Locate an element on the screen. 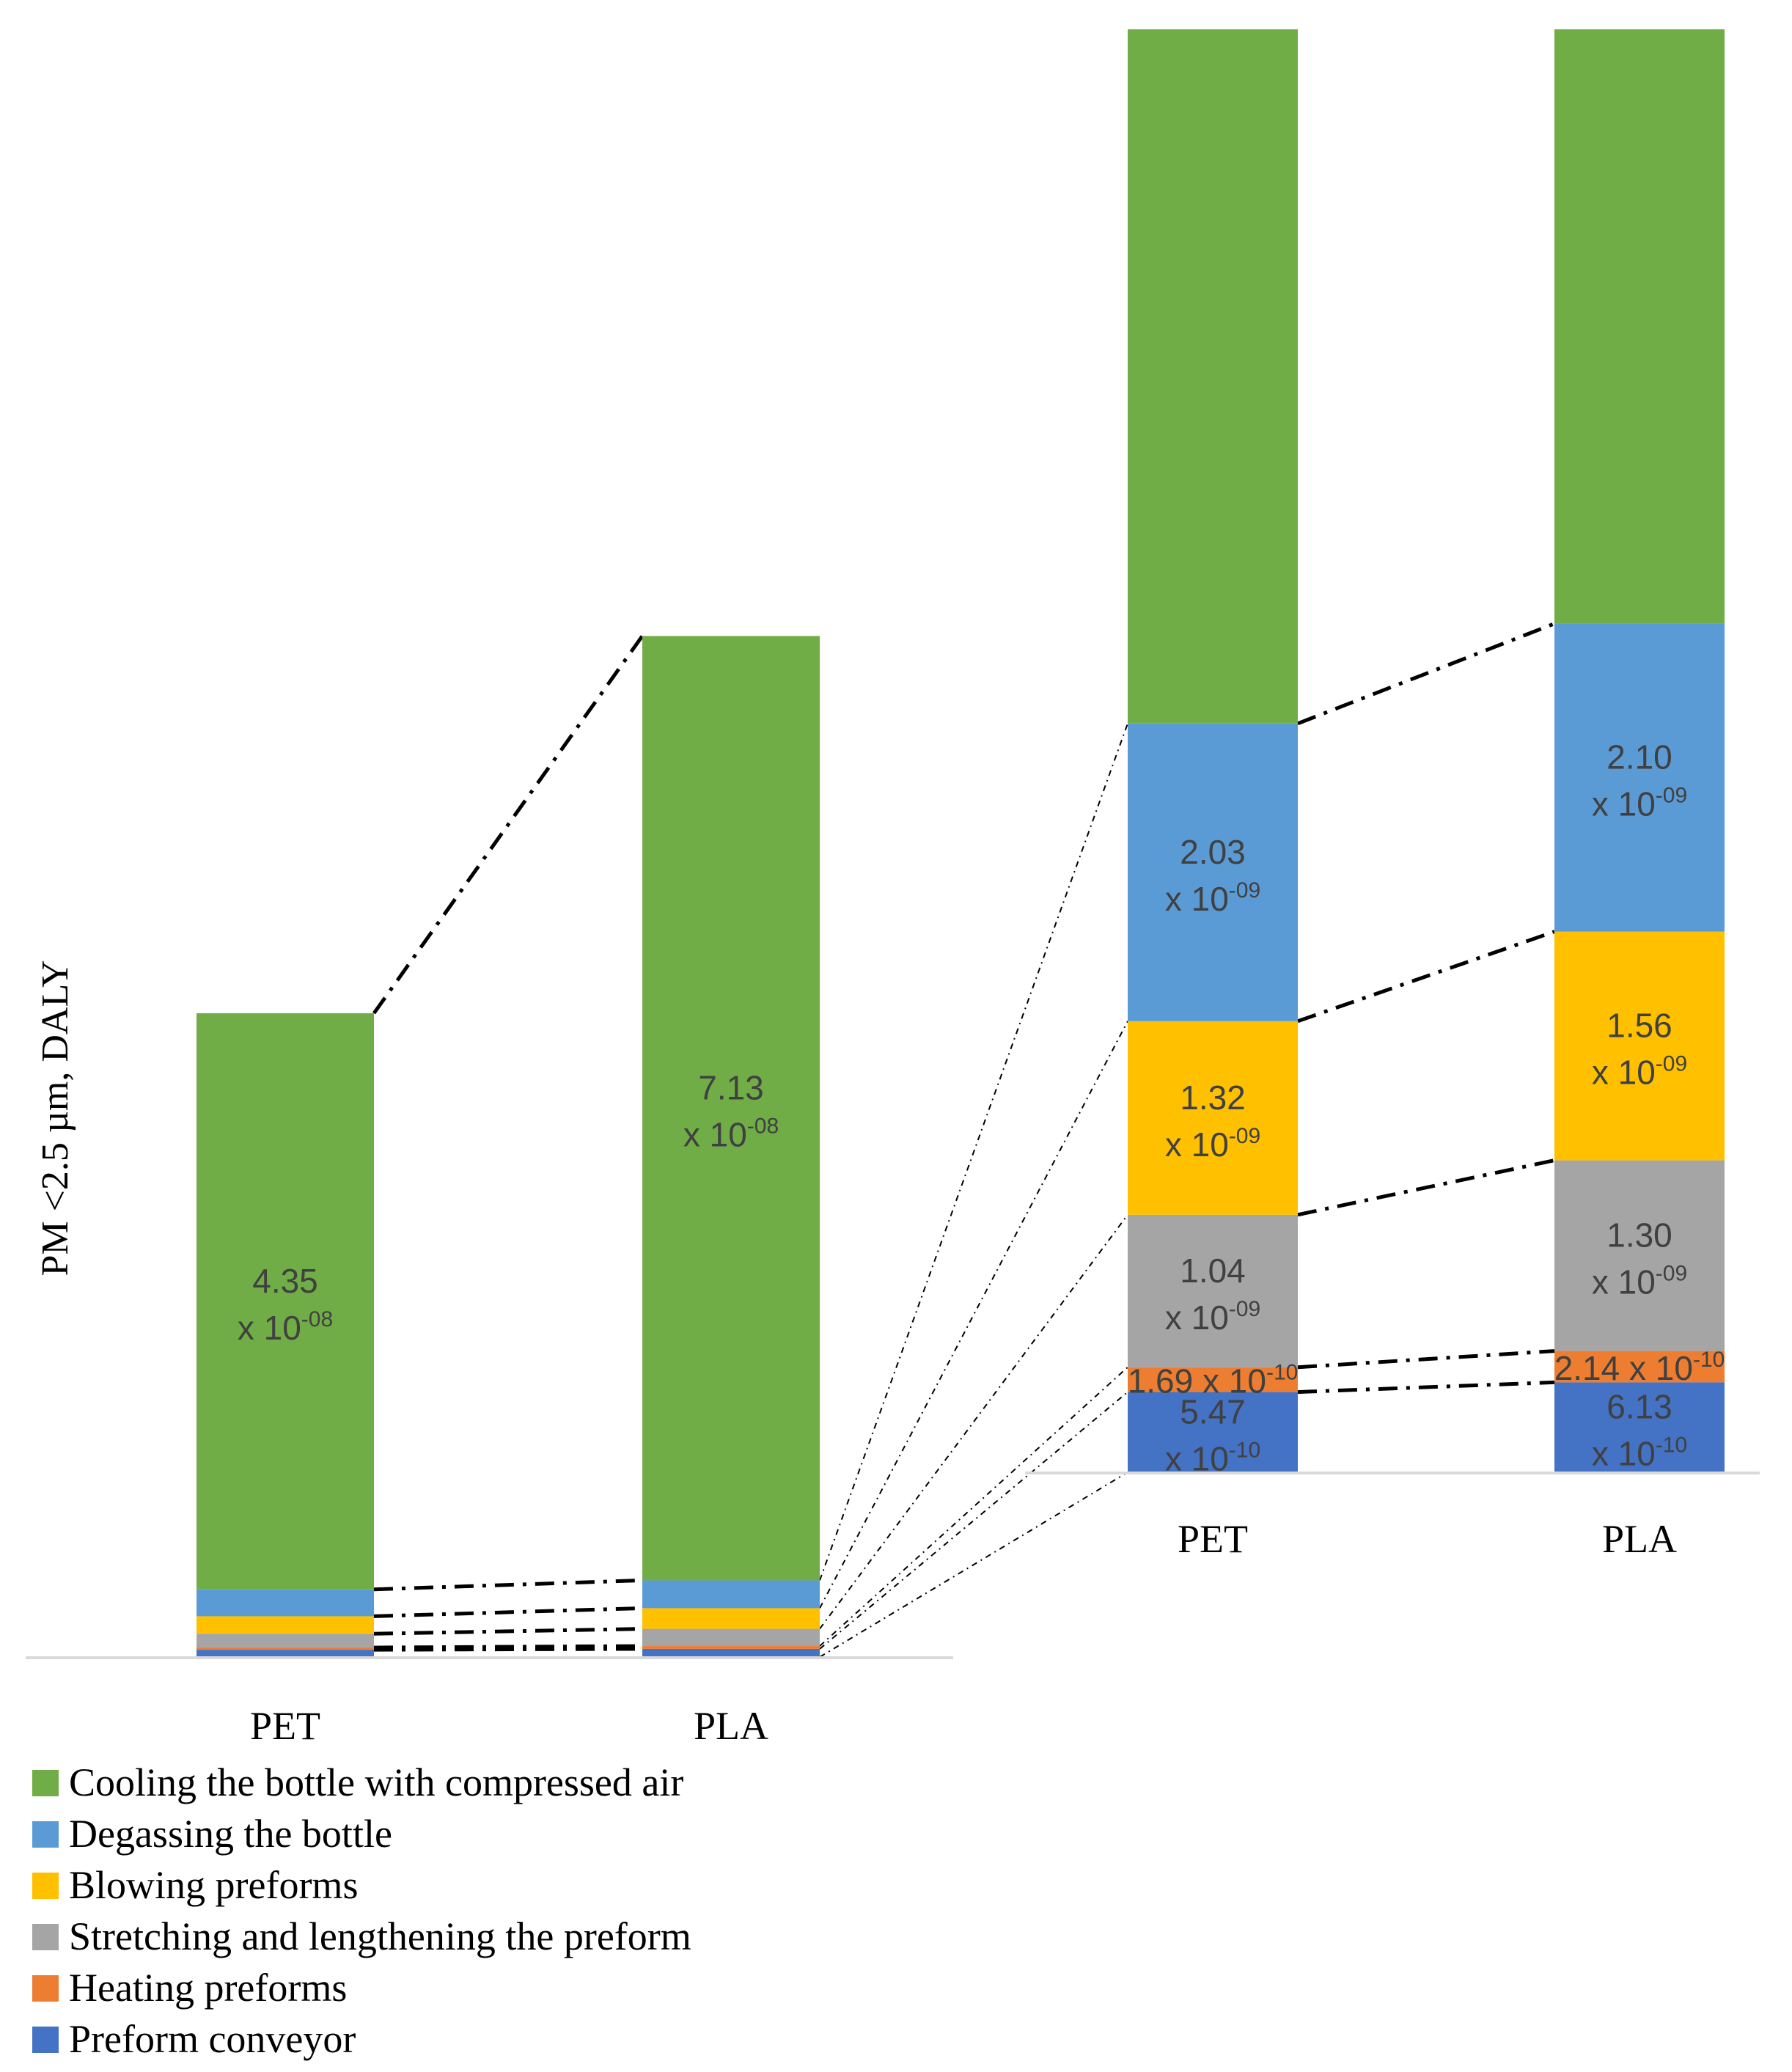 The image size is (1792, 2072). zoom-data-label-pla-0-value: 6.13 is located at coordinates (1639, 1407).